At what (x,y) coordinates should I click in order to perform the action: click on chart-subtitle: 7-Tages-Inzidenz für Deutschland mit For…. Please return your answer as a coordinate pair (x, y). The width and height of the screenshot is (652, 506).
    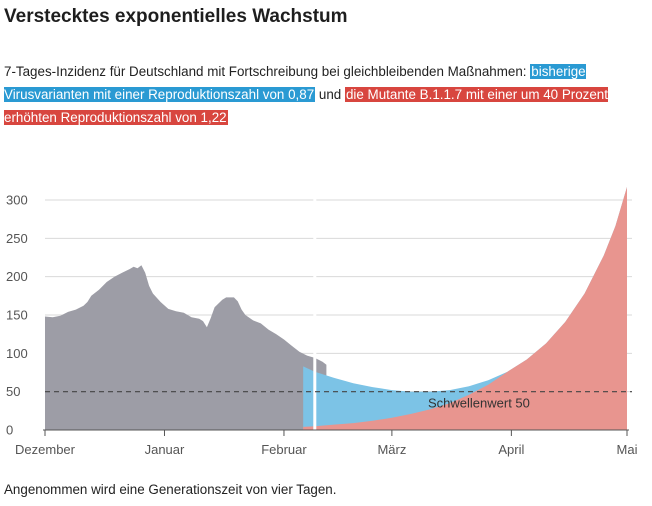
    Looking at the image, I should click on (324, 94).